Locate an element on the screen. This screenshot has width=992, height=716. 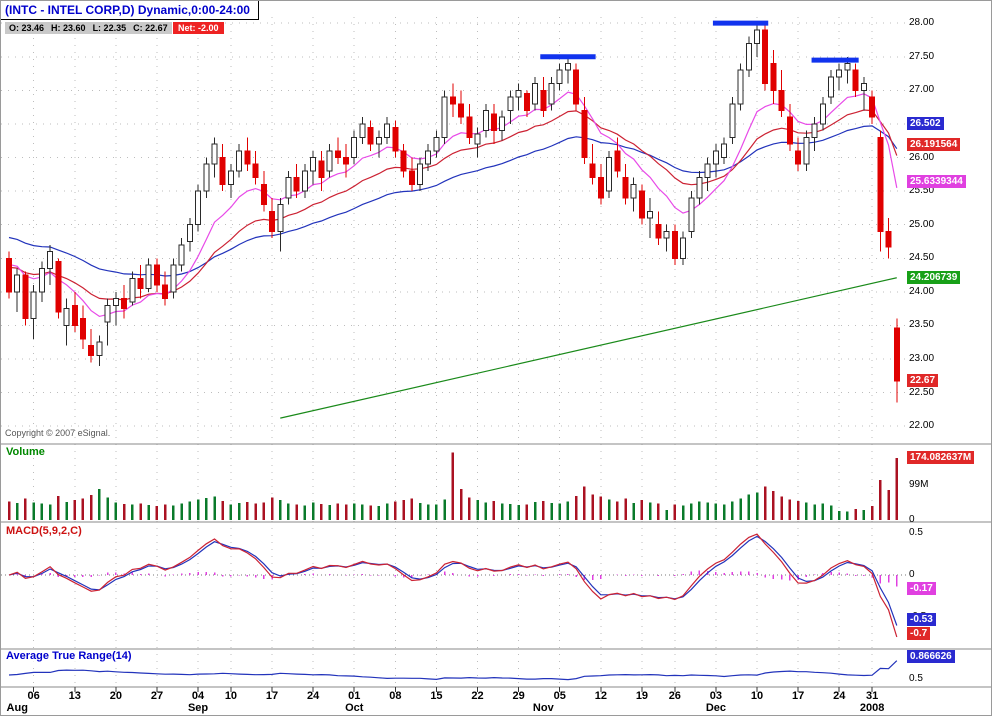
date-tick-label: 05 is located at coordinates (559, 696).